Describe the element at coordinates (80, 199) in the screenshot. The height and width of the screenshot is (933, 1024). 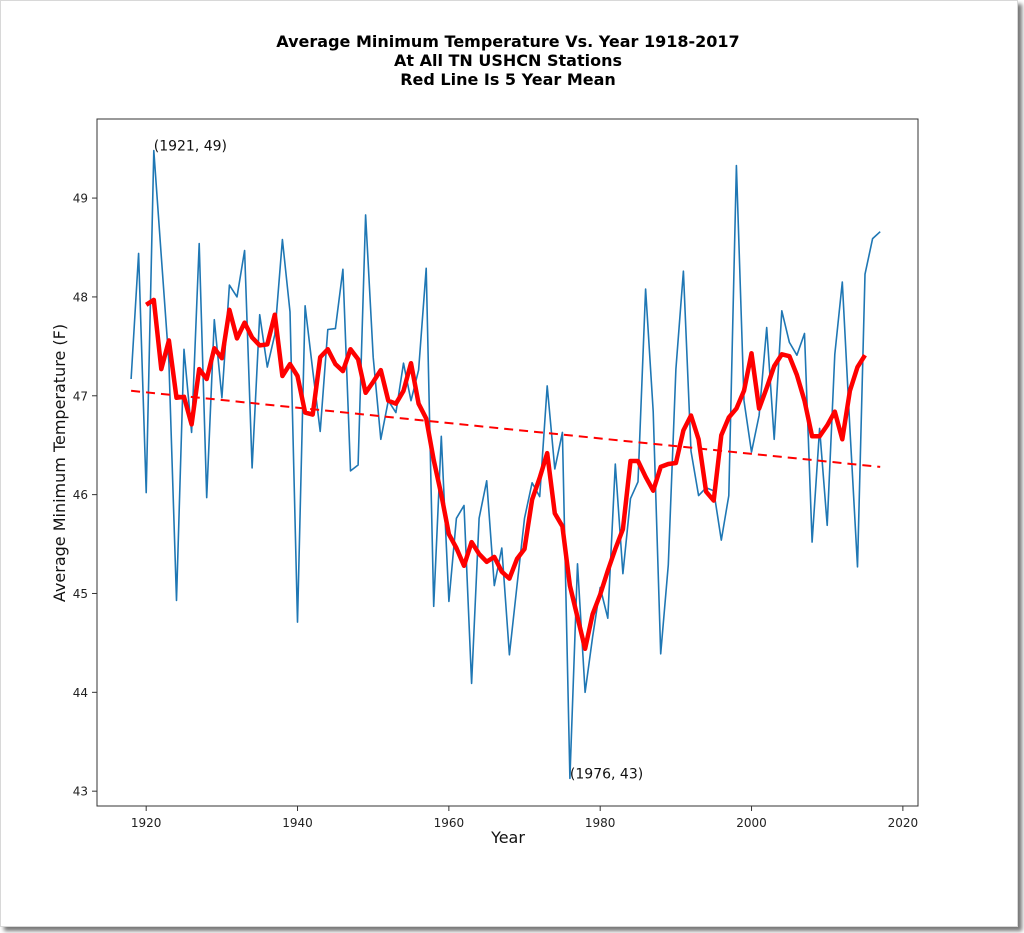
I see `y-tick-label: 49` at that location.